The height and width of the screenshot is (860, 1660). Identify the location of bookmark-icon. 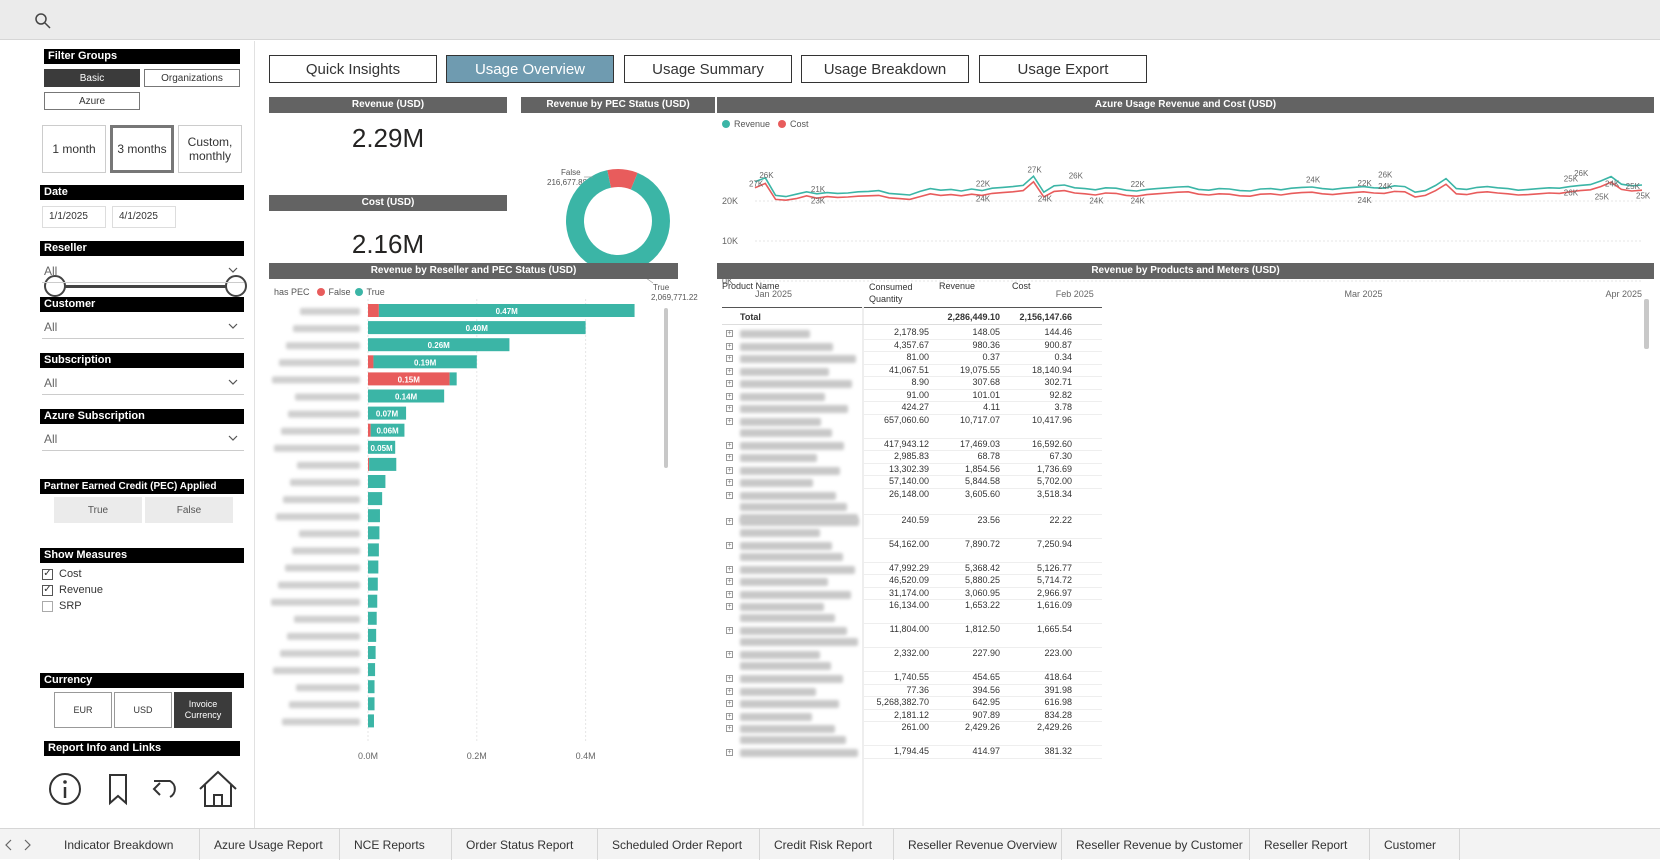
(118, 789).